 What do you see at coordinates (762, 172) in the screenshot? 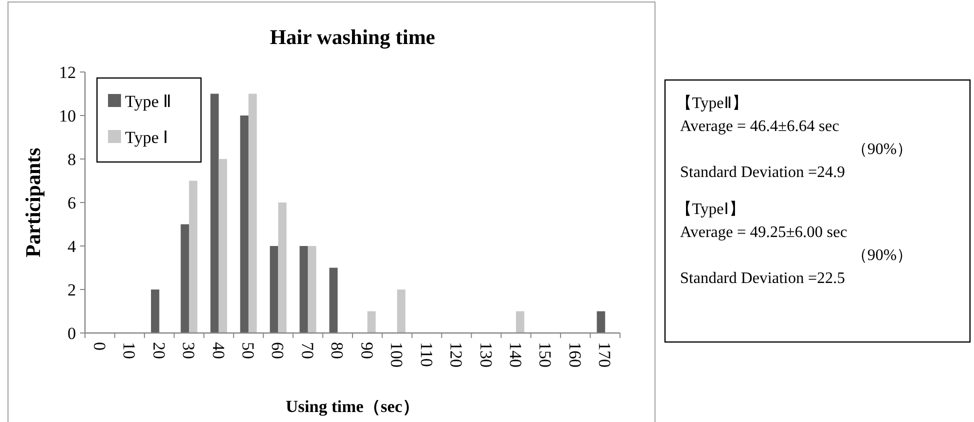
I see `text: Standard Deviation =24.9` at bounding box center [762, 172].